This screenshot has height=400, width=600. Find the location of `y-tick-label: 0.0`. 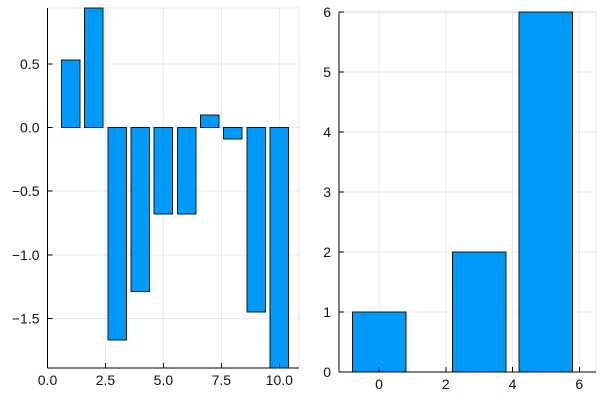

y-tick-label: 0.0 is located at coordinates (30, 128).